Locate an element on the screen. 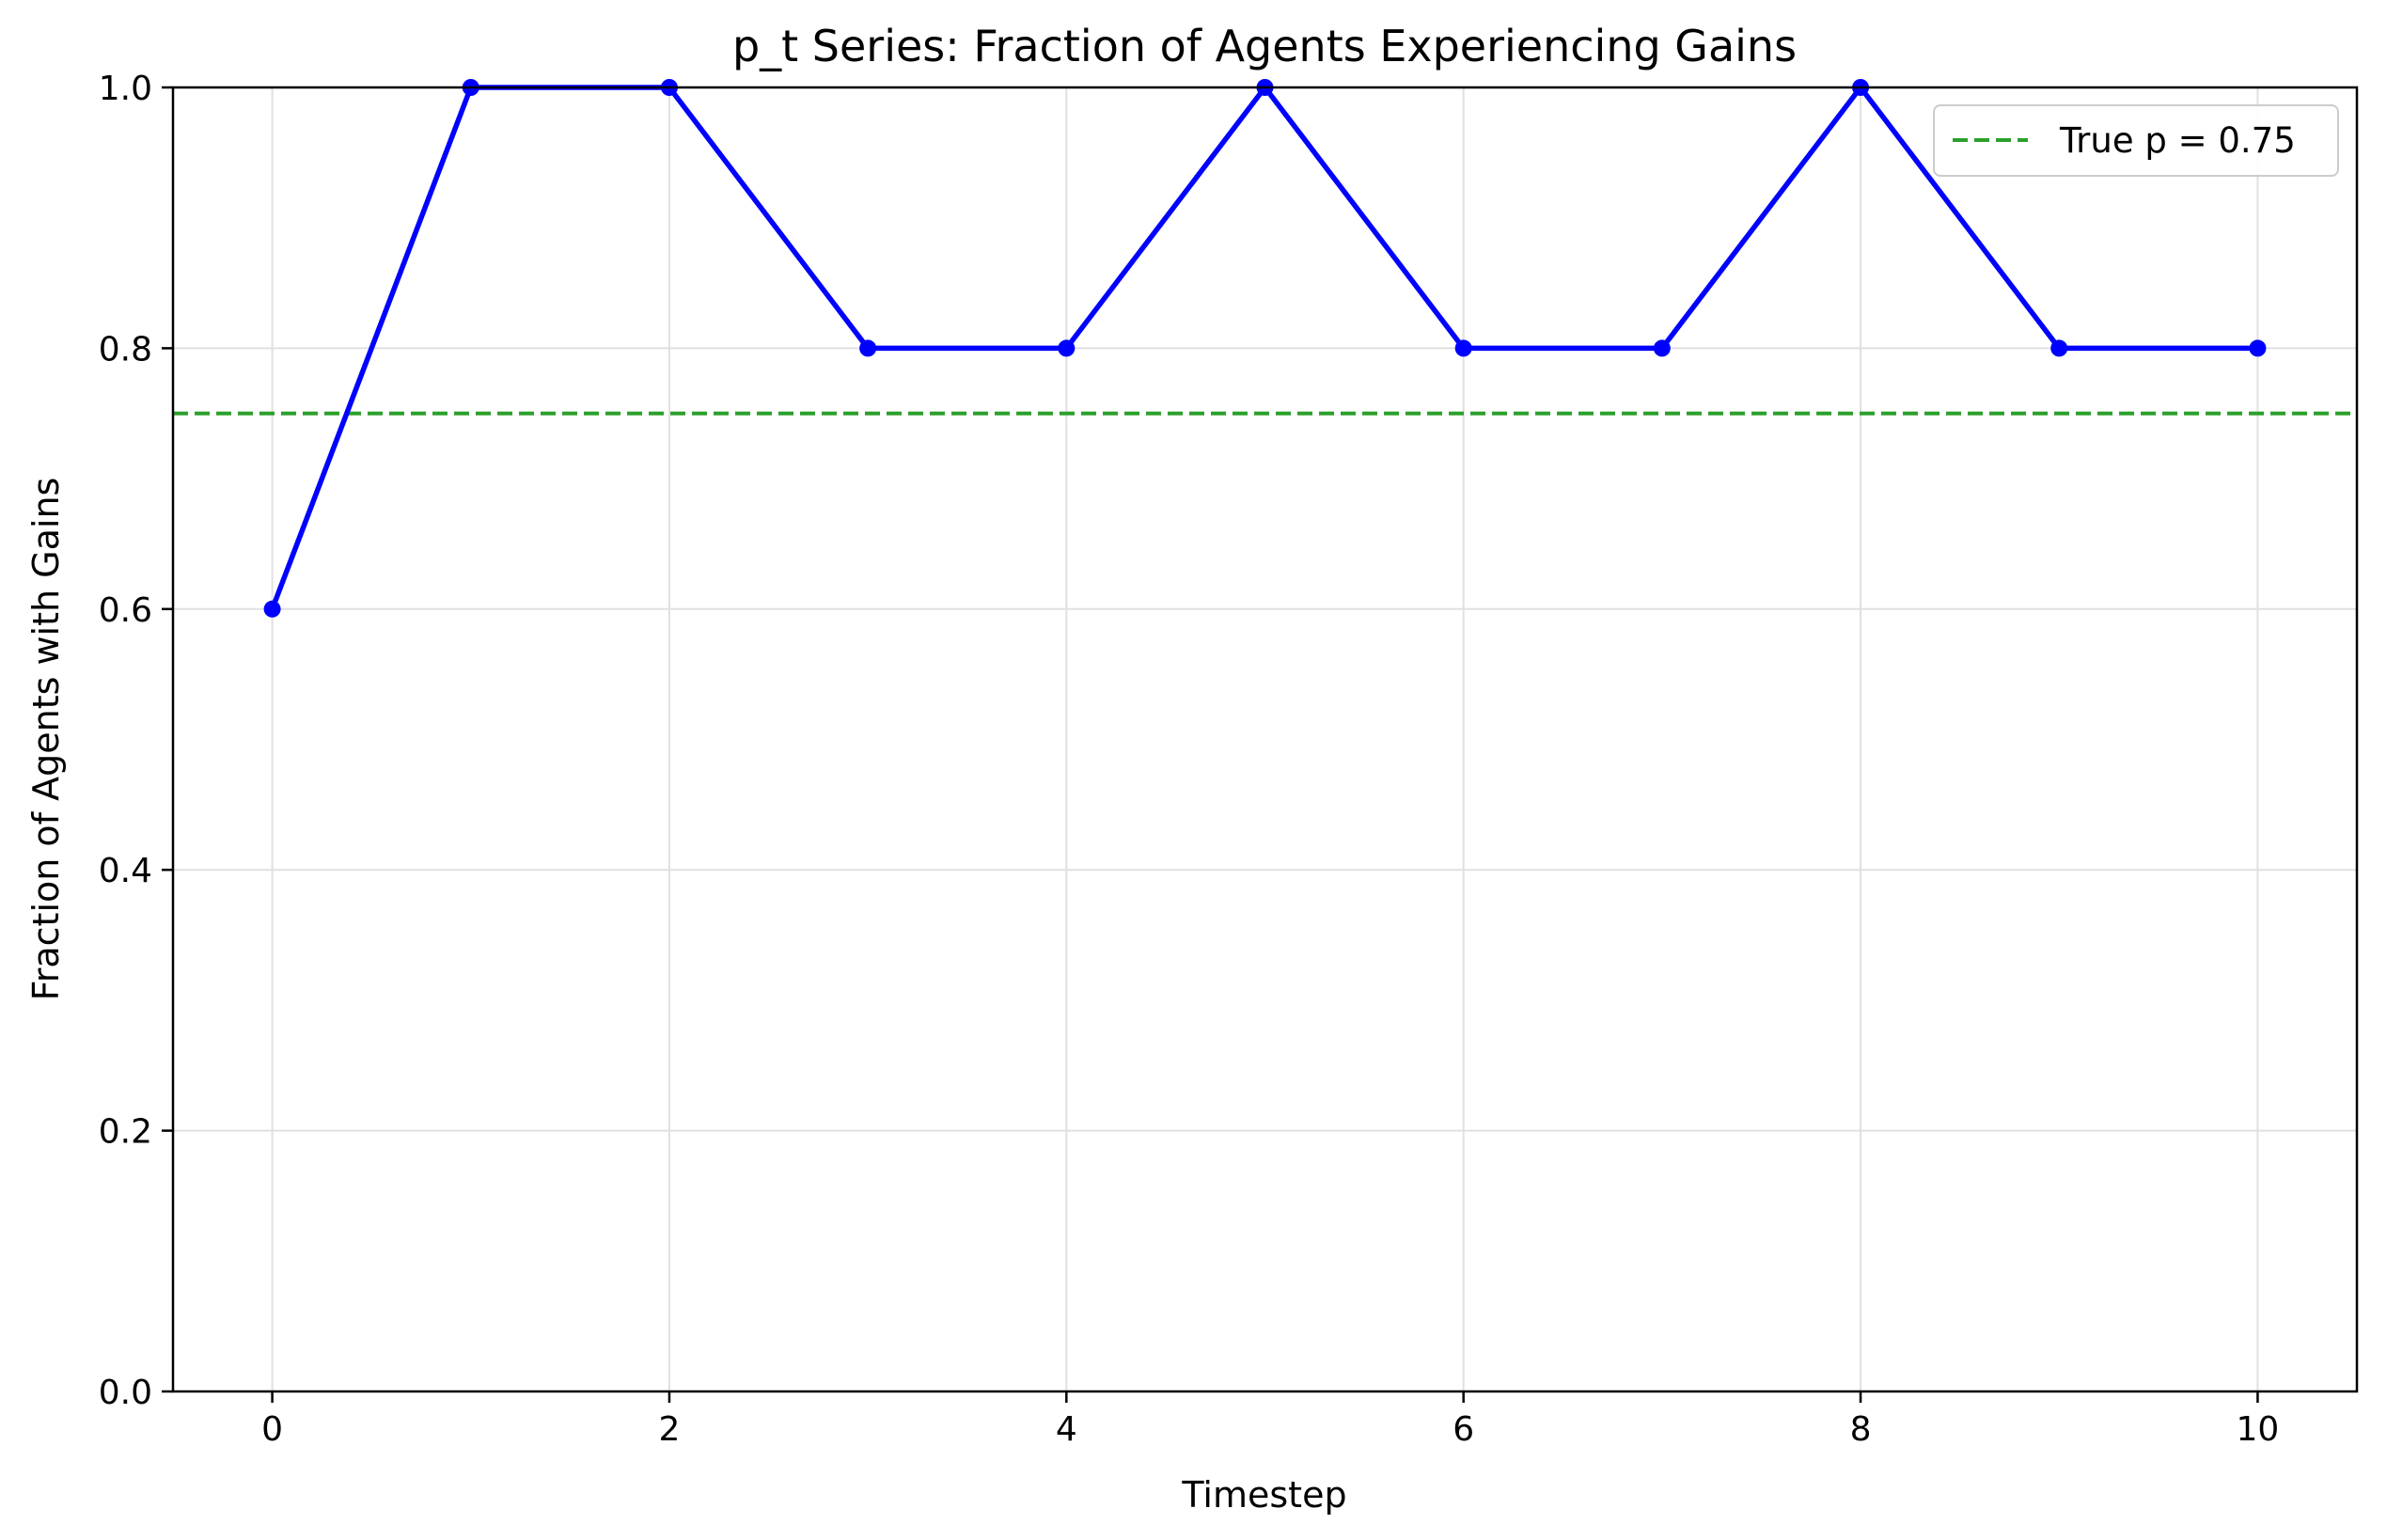 The image size is (2387, 1540). x-tick-label: 10 is located at coordinates (2258, 1429).